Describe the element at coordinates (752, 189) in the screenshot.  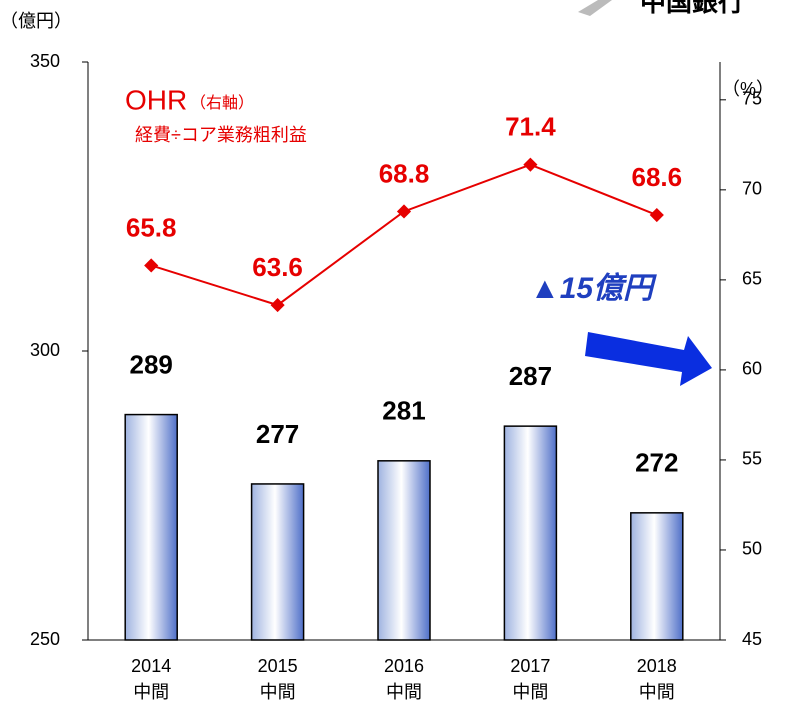
I see `y2-tick-label: 70` at that location.